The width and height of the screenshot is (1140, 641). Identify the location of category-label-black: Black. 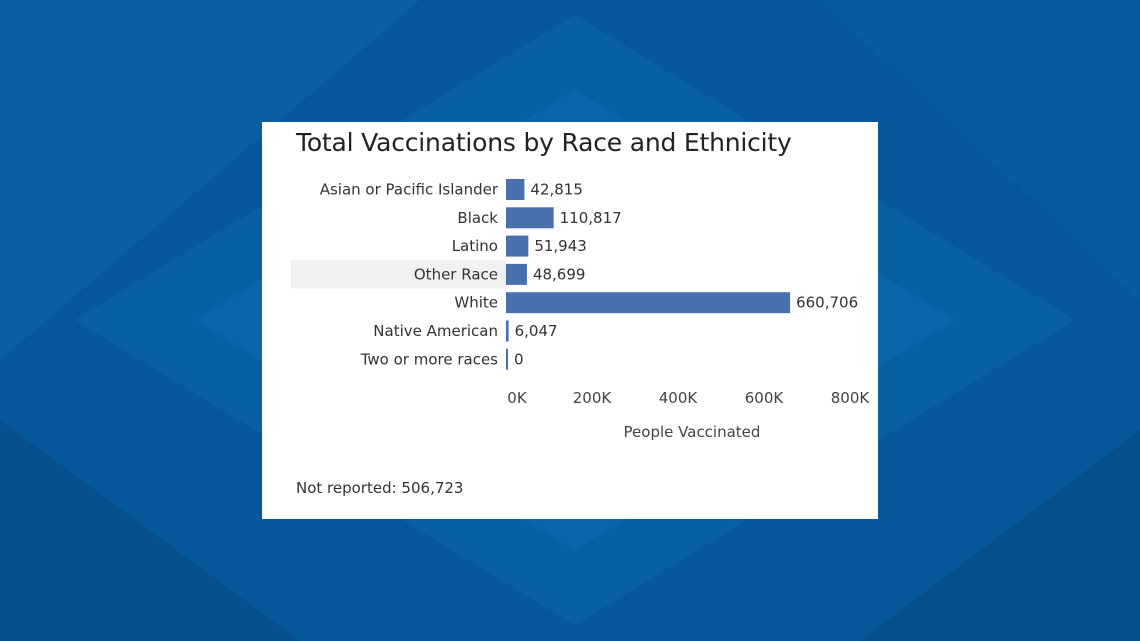
(477, 218).